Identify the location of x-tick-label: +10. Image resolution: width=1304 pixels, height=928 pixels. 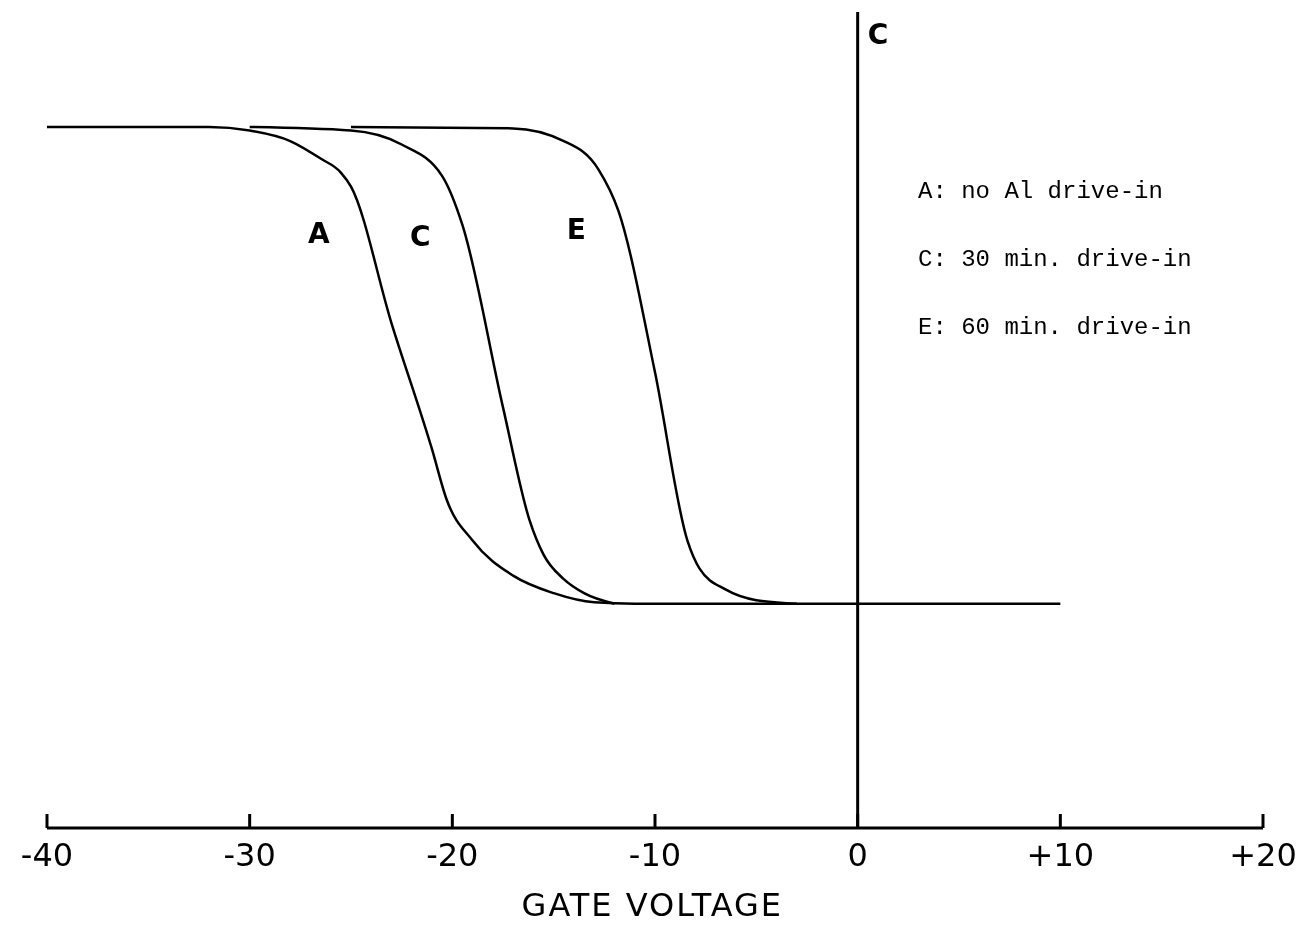
(1060, 855).